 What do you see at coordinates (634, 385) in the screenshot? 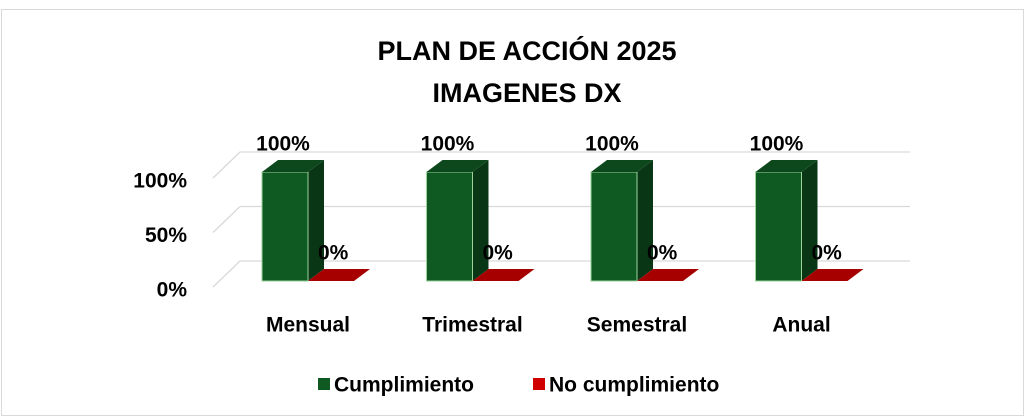
I see `legend-label: No cumplimiento` at bounding box center [634, 385].